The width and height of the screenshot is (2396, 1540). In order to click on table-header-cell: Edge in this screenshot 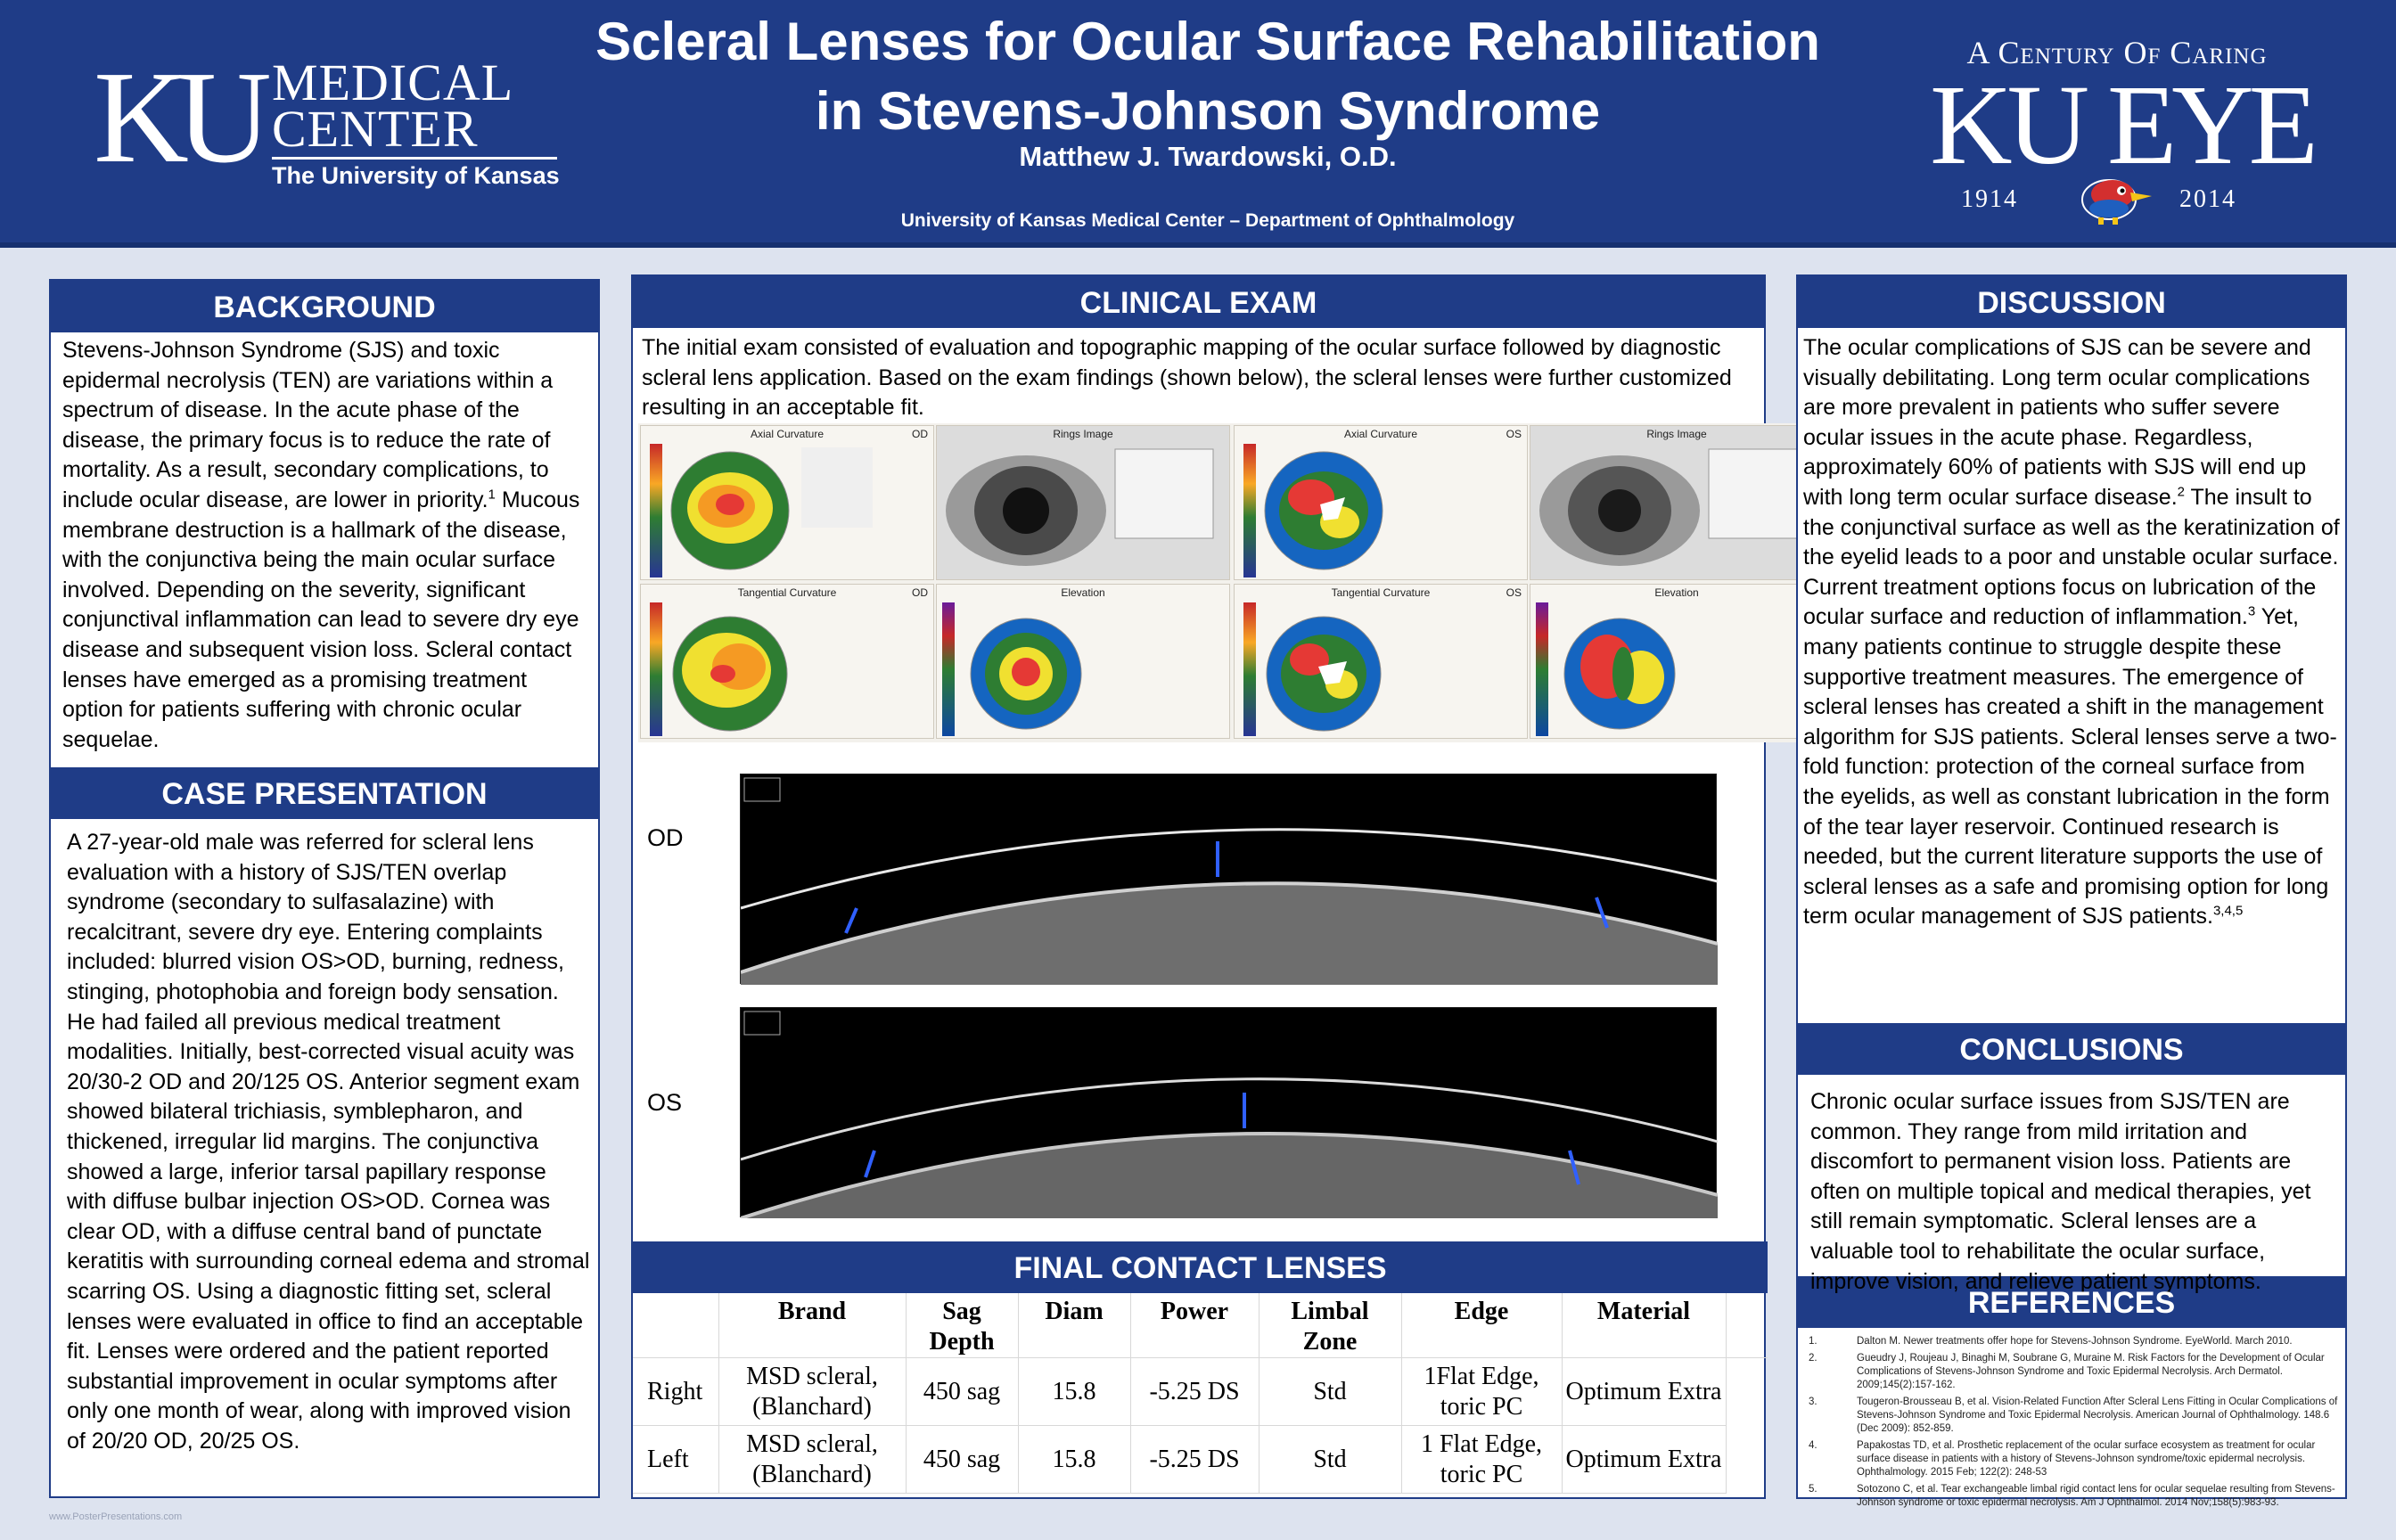, I will do `click(1482, 1325)`.